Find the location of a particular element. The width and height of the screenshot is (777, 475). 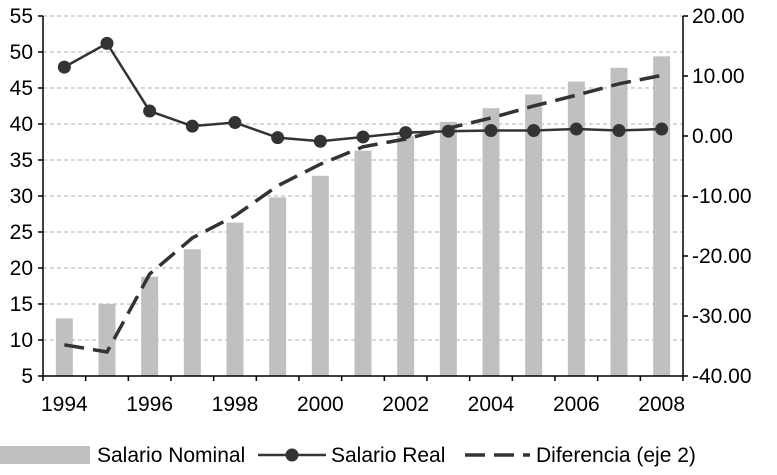

x-tick-label-1996: 1996 is located at coordinates (149, 404).